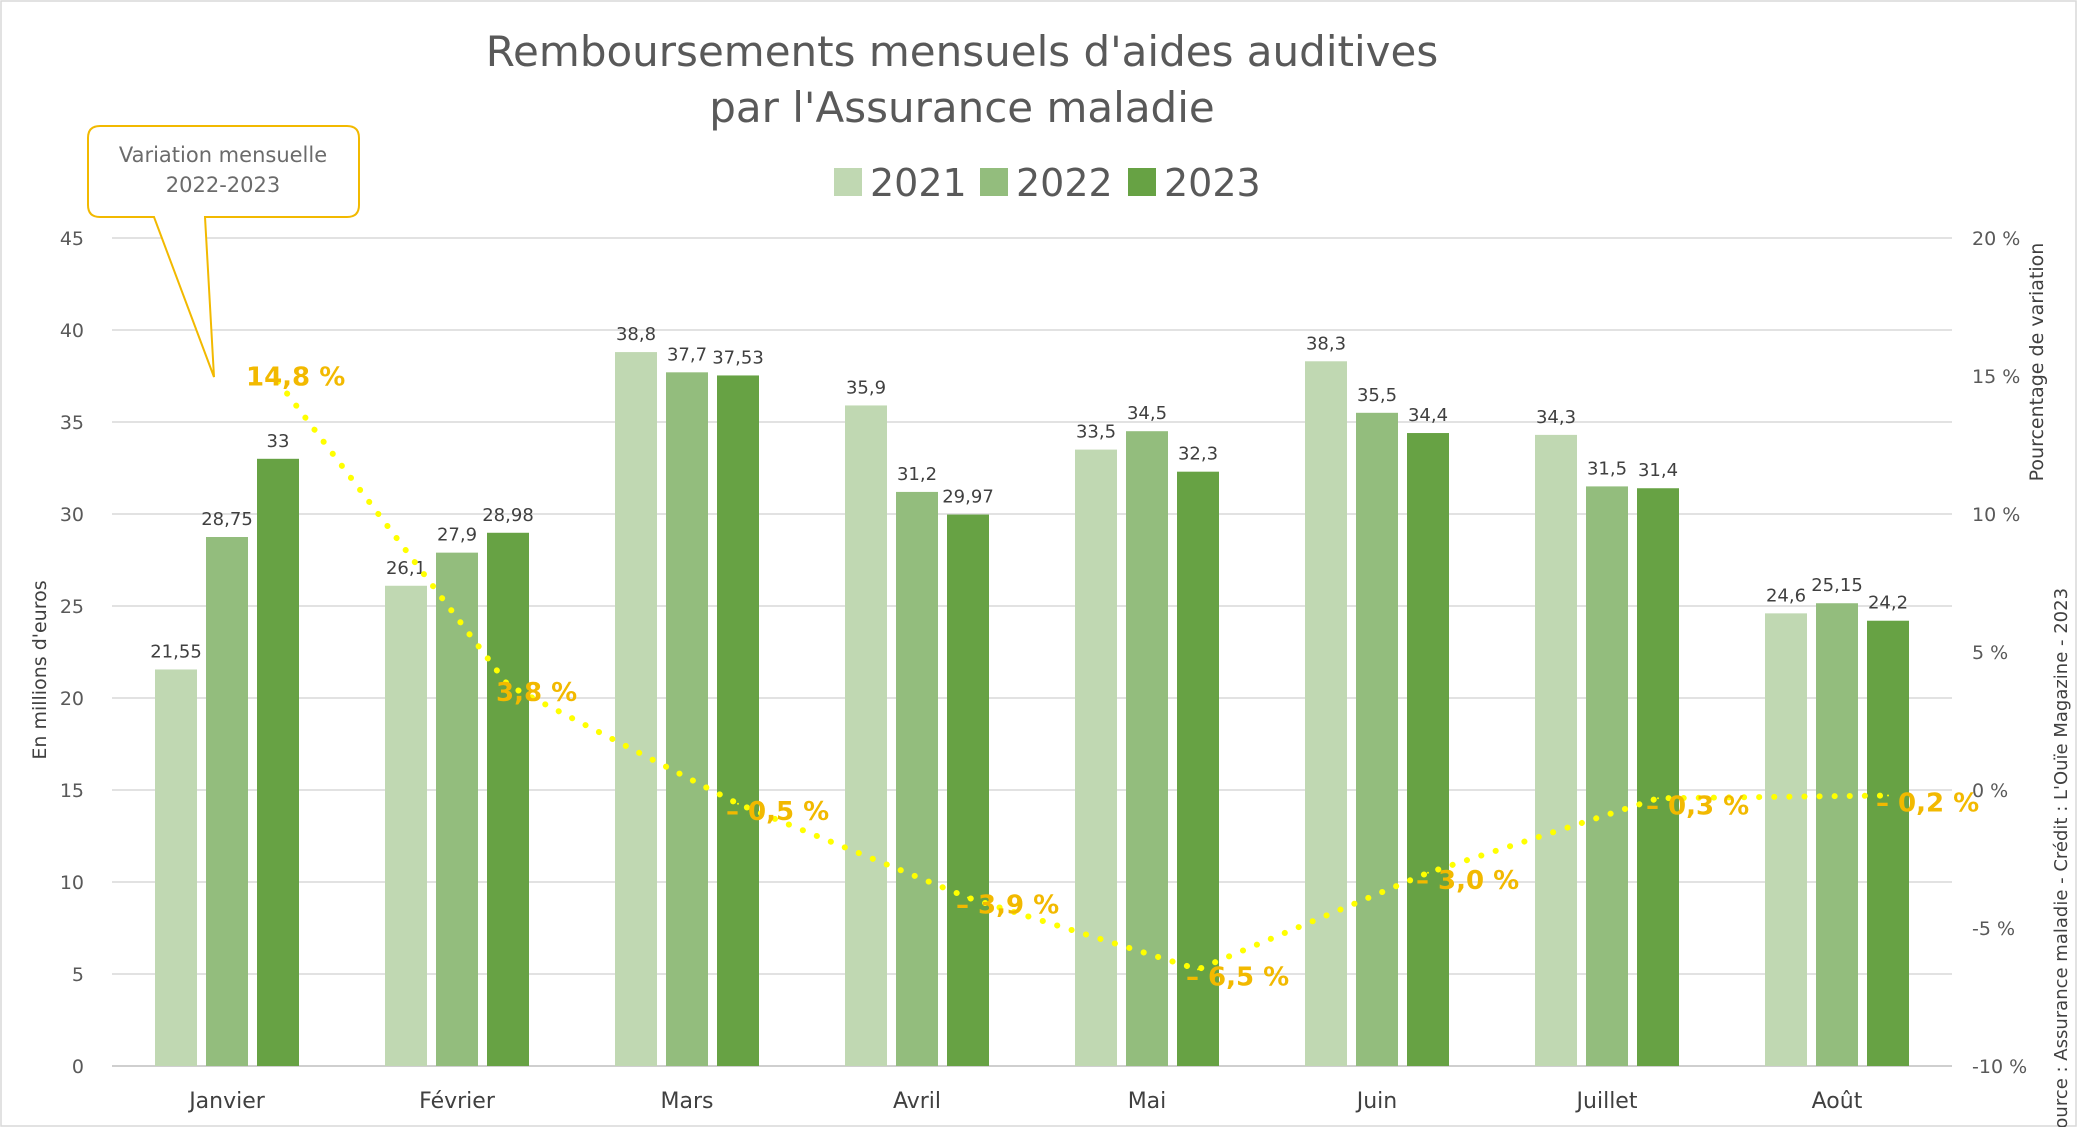  What do you see at coordinates (1007, 906) in the screenshot?
I see `variation-label: – 3,9 %` at bounding box center [1007, 906].